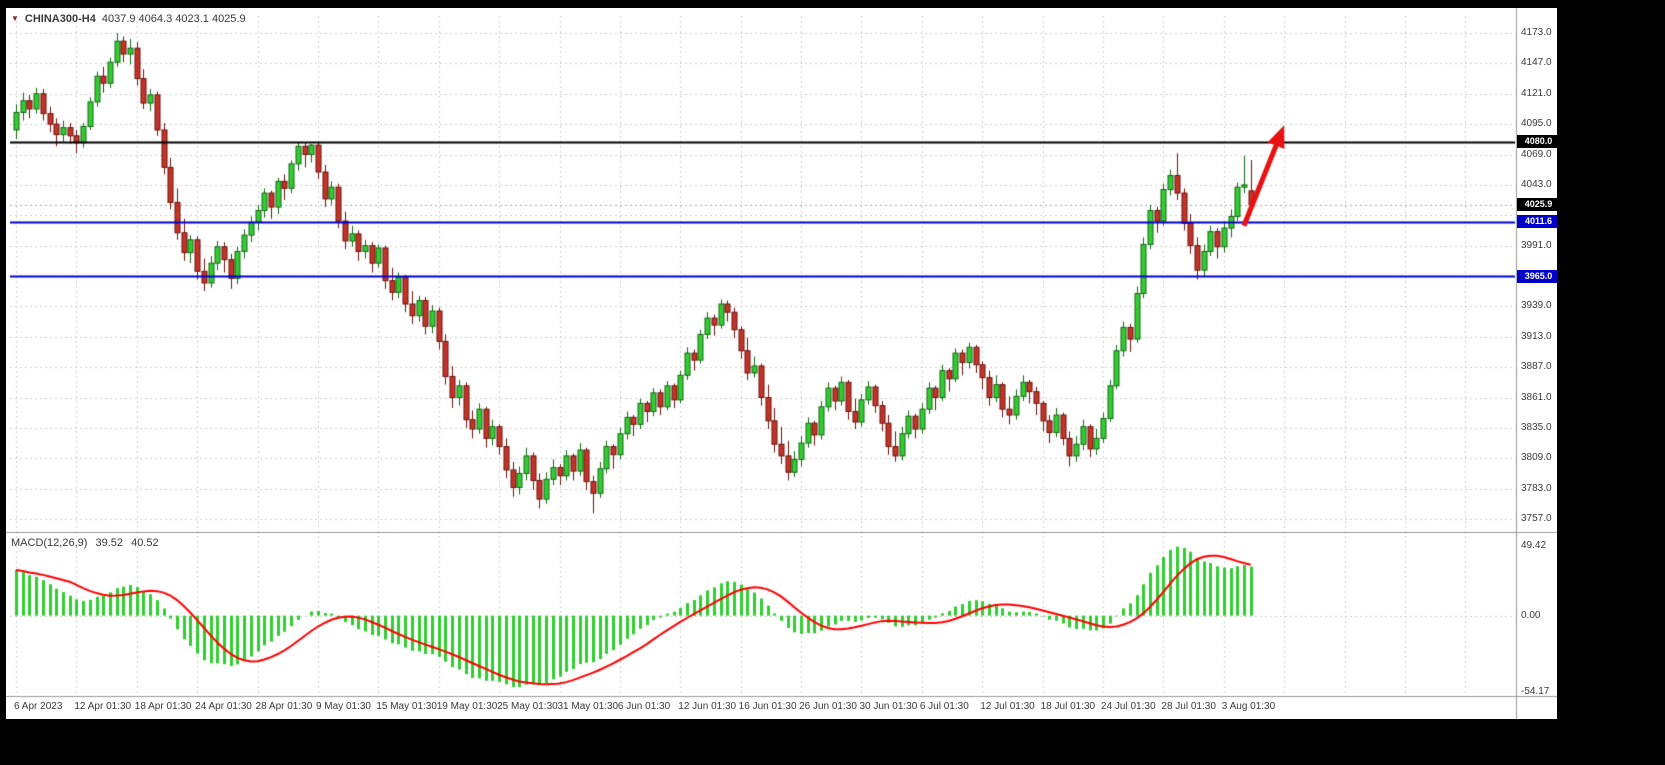 This screenshot has height=765, width=1665. I want to click on ohlc-values: 4037.9 4064.3 4023.1 4025.9, so click(173, 19).